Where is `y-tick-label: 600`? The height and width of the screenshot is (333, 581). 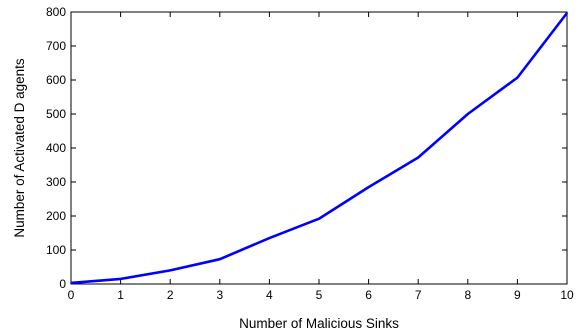
y-tick-label: 600 is located at coordinates (56, 80).